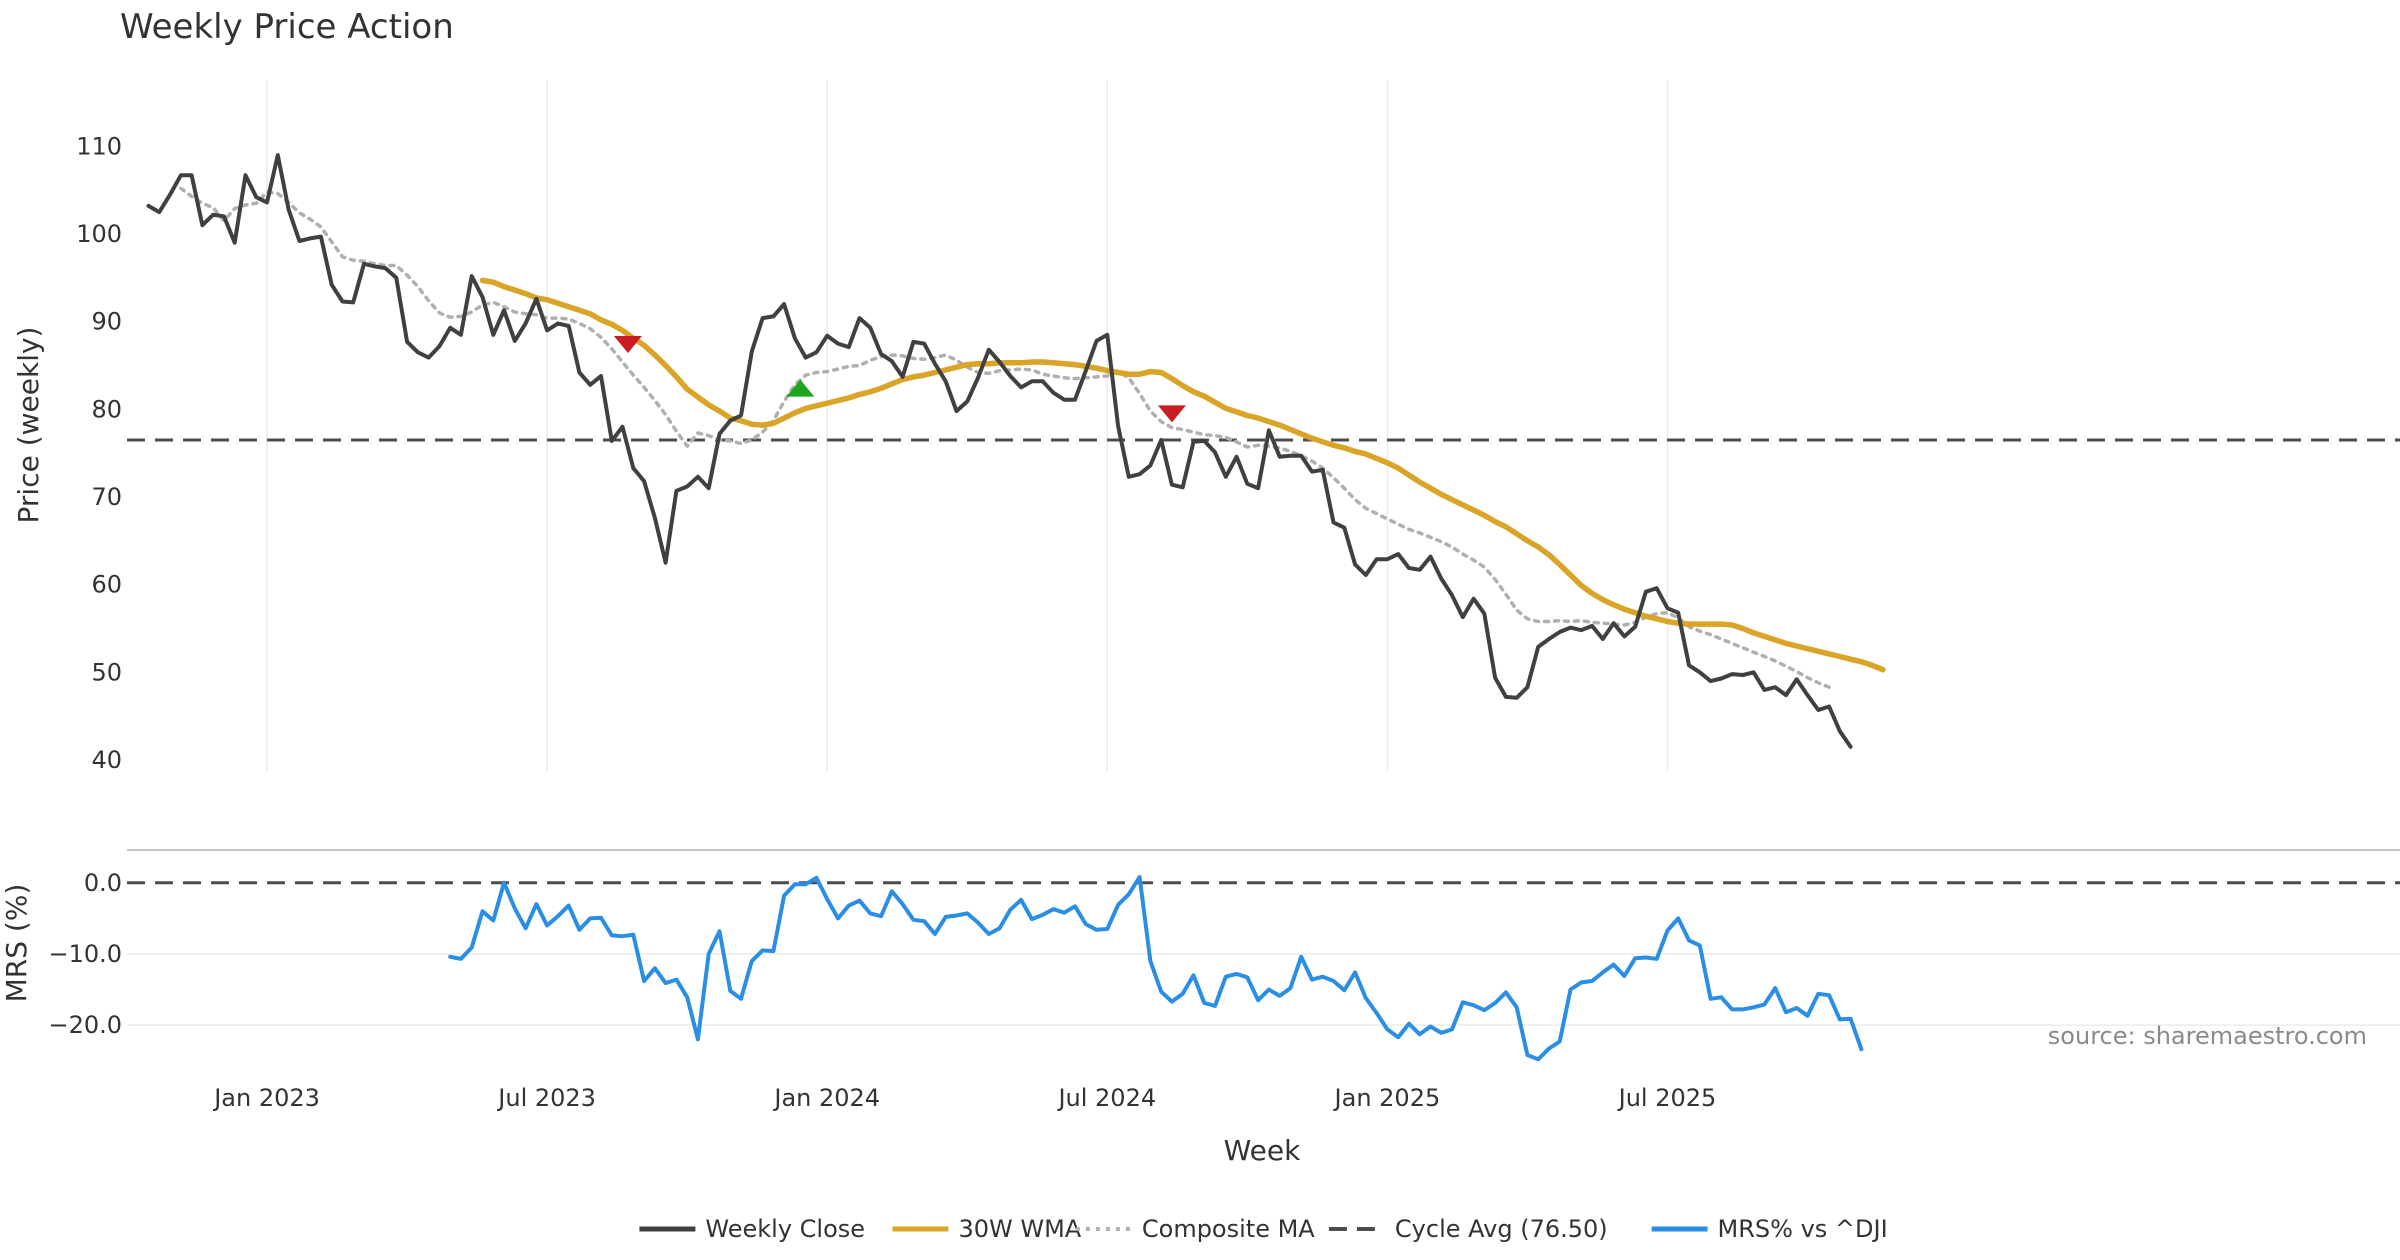  I want to click on price-y-tick-label: 80, so click(106, 409).